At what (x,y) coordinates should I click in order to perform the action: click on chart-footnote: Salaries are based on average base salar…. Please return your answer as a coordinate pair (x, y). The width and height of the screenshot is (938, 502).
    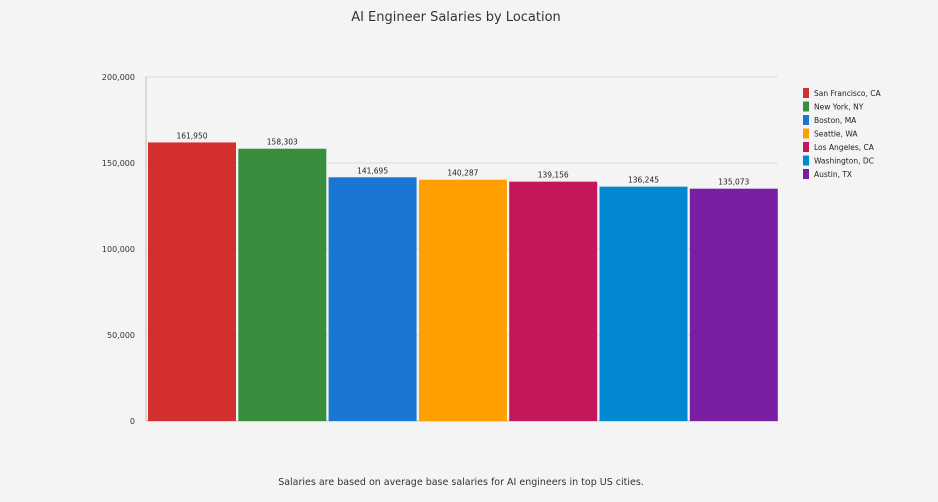
    Looking at the image, I should click on (461, 482).